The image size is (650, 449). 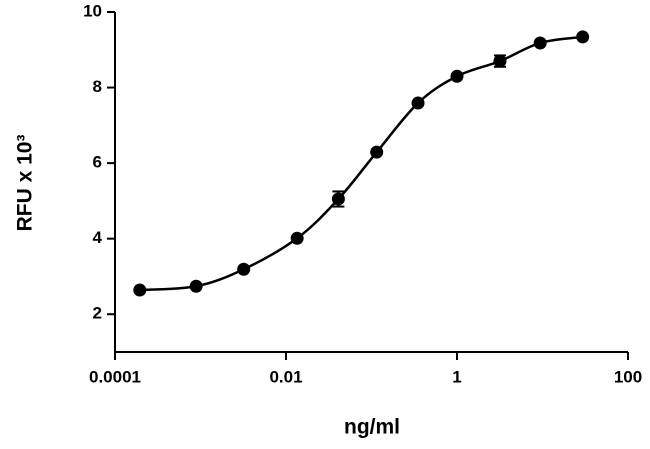 What do you see at coordinates (25, 183) in the screenshot?
I see `y-axis-label: RFU x 10³` at bounding box center [25, 183].